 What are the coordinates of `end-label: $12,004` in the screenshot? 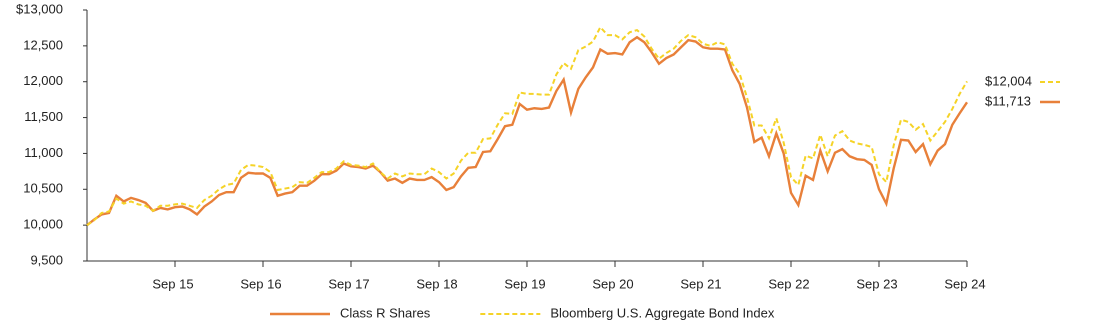 It's located at (1008, 80).